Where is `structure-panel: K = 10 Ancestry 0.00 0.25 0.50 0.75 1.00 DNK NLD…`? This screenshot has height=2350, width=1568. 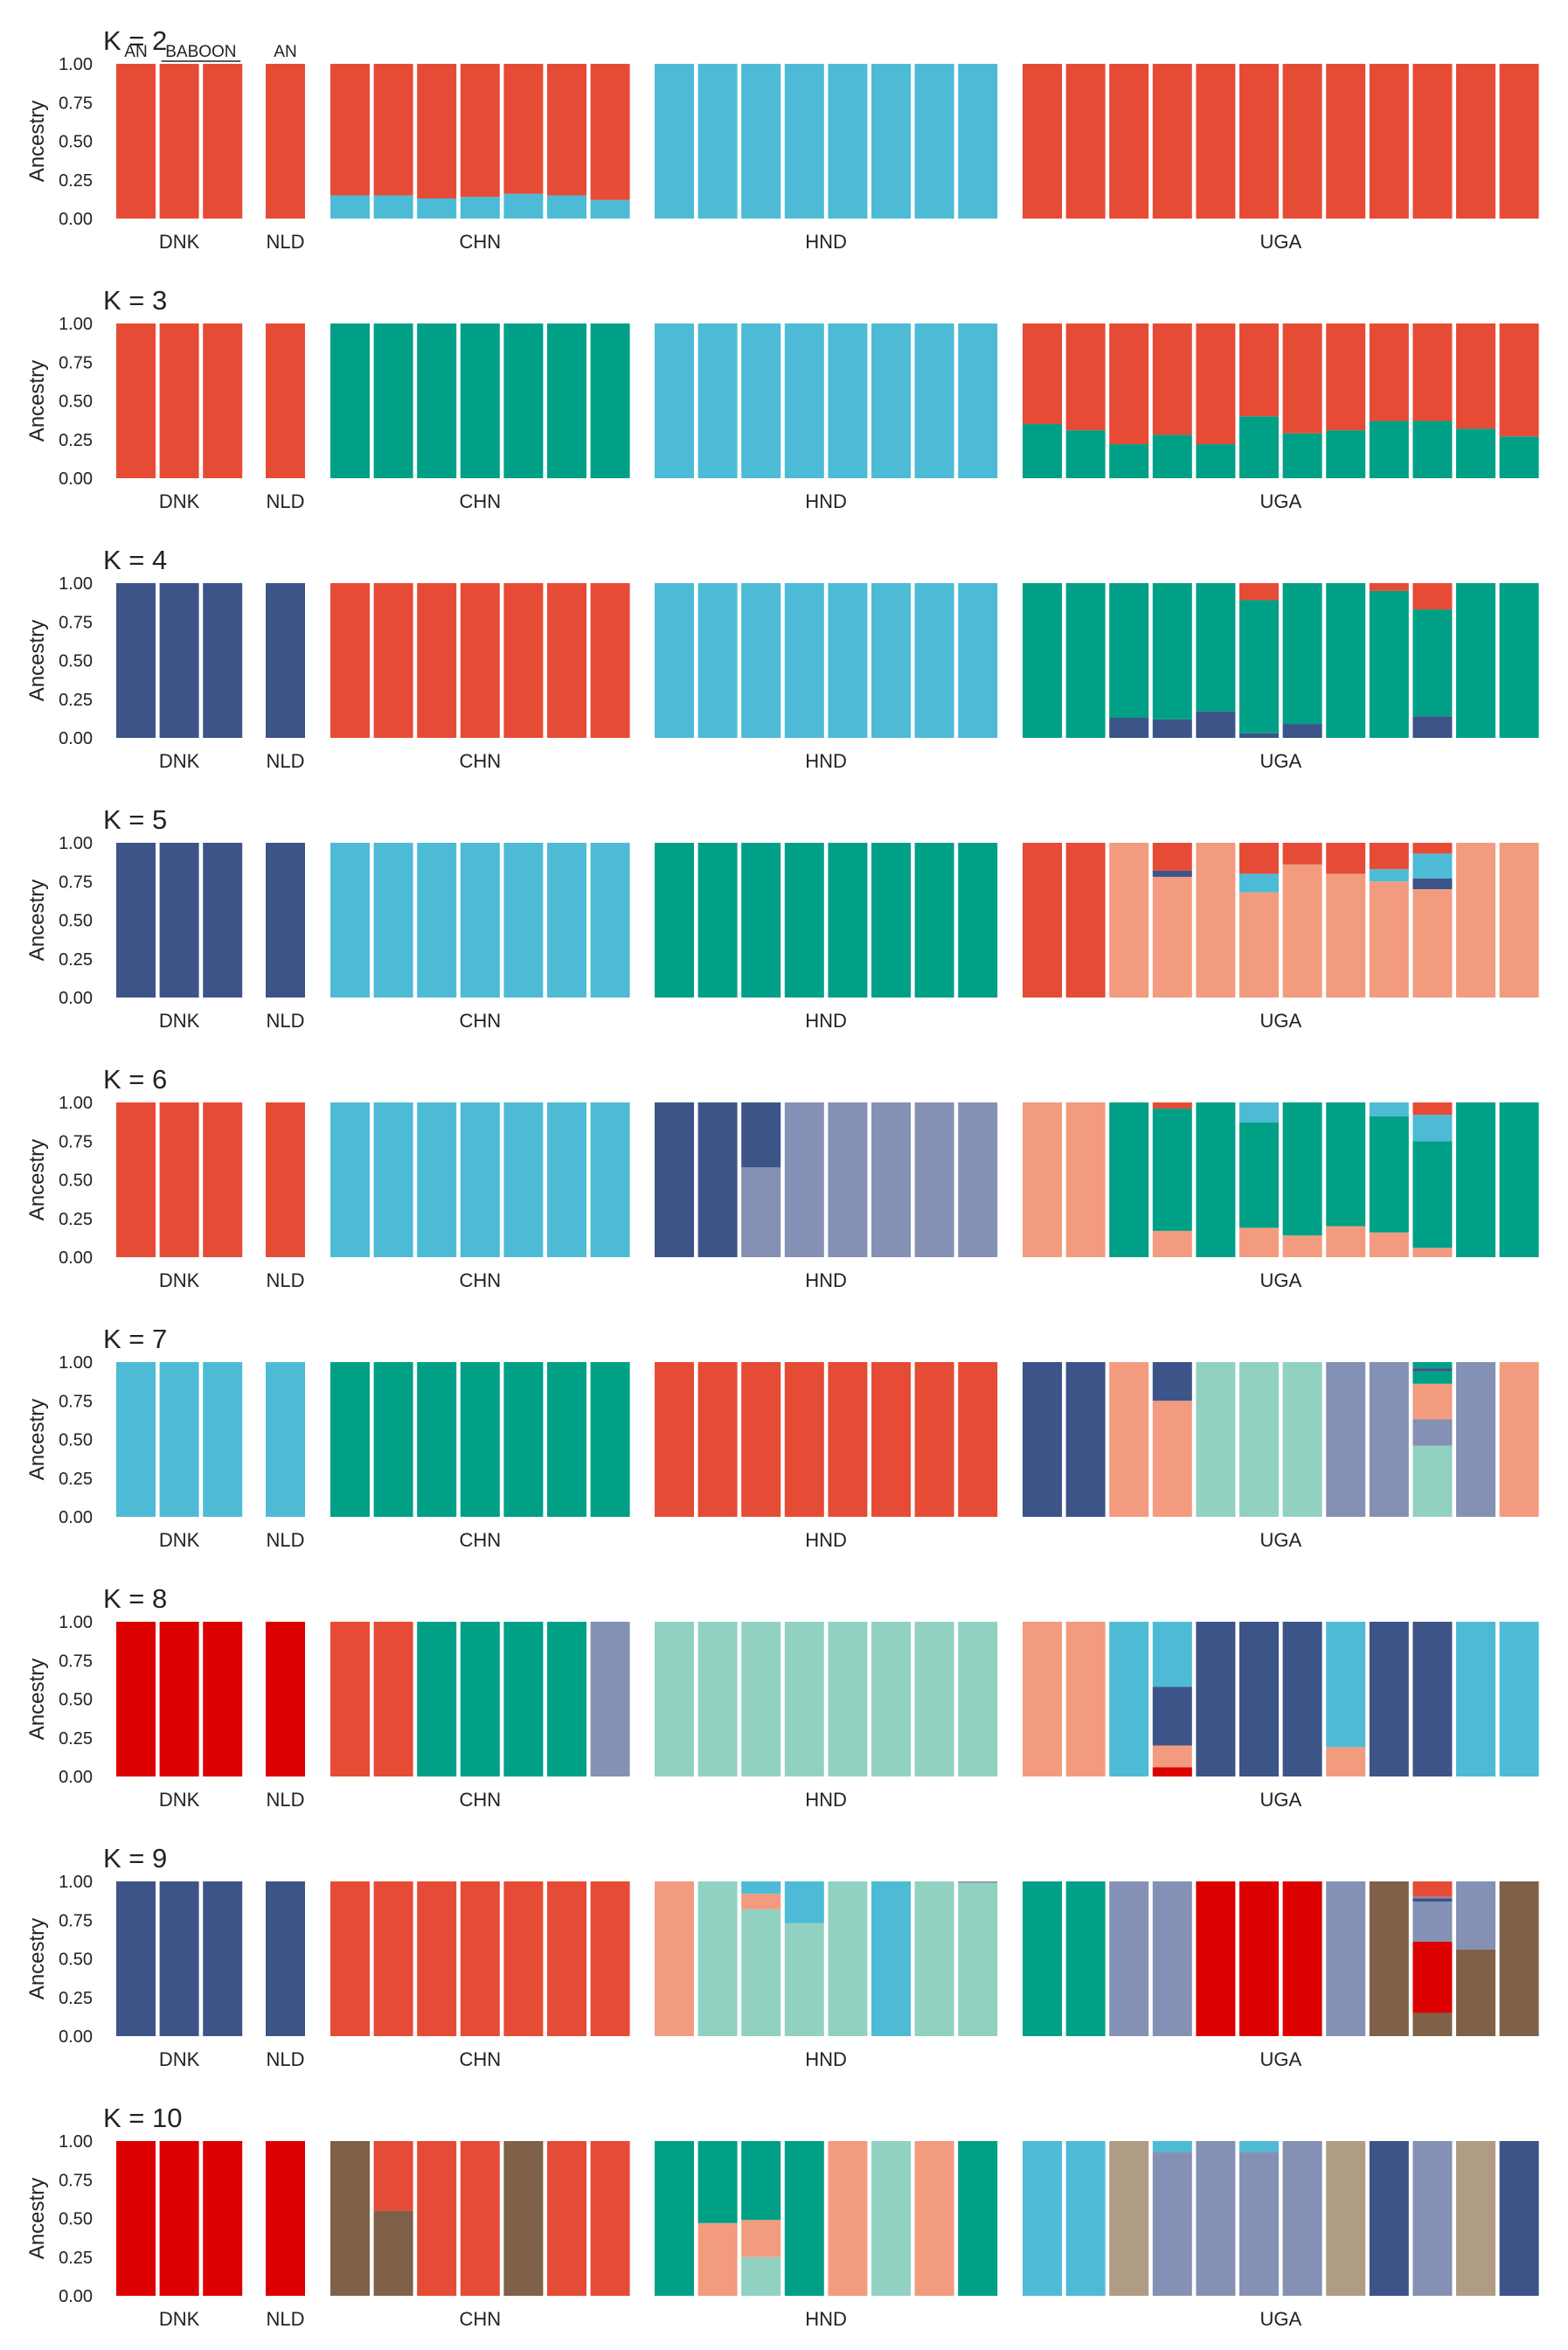
structure-panel: K = 10 Ancestry 0.00 0.25 0.50 0.75 1.00 DNK NLD… is located at coordinates (782, 2216).